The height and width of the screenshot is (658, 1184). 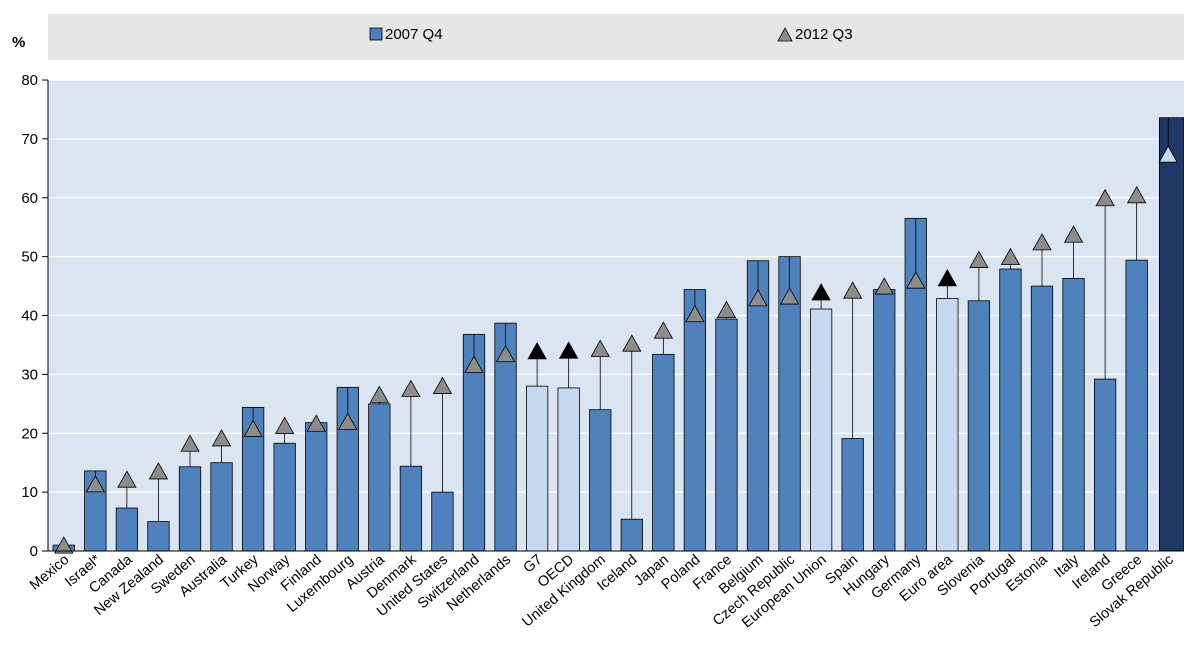 I want to click on y-tick-label: 20, so click(x=29, y=433).